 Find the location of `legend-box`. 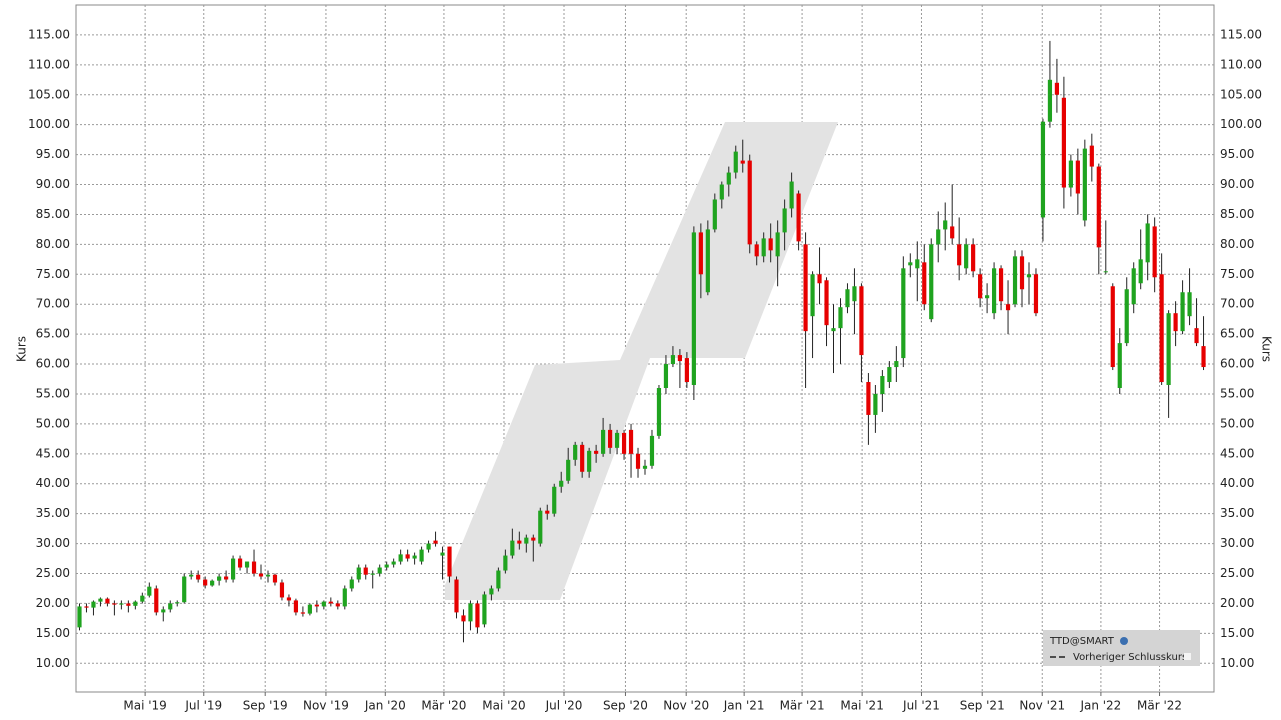

legend-box is located at coordinates (1121, 648).